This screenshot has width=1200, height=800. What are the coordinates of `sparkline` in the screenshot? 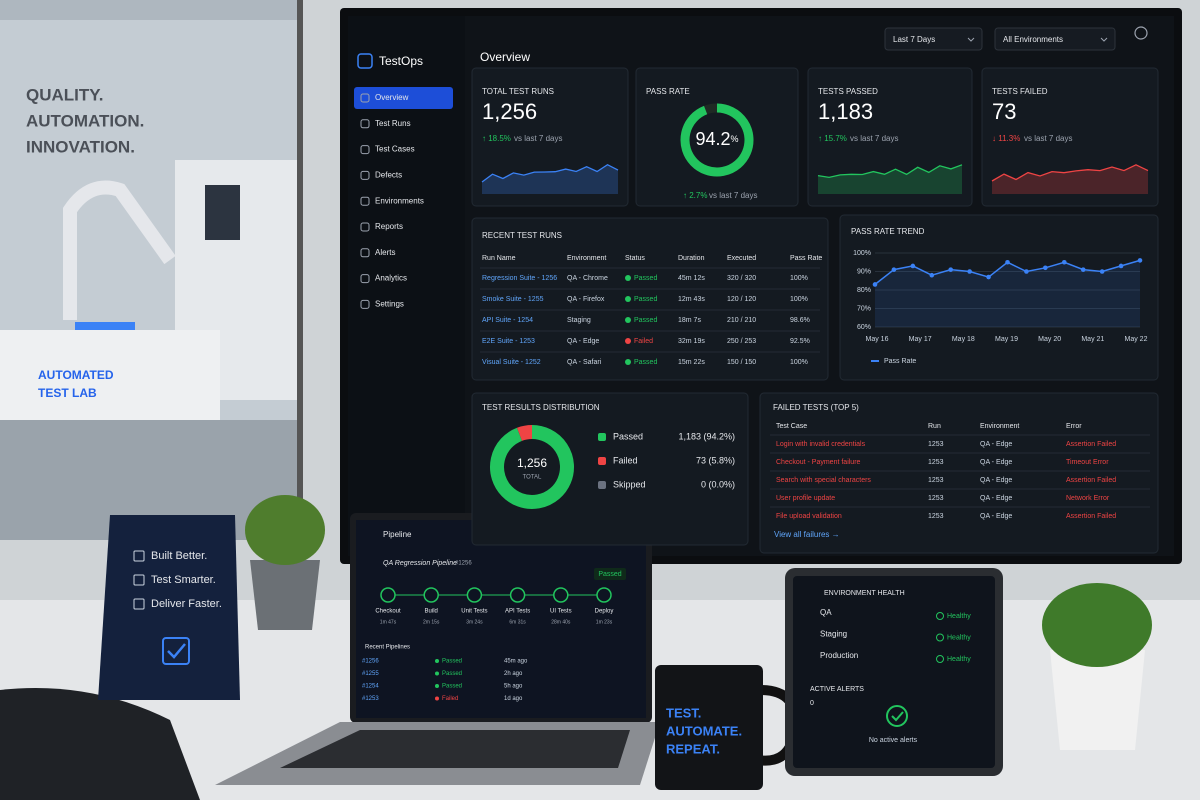 It's located at (890, 171).